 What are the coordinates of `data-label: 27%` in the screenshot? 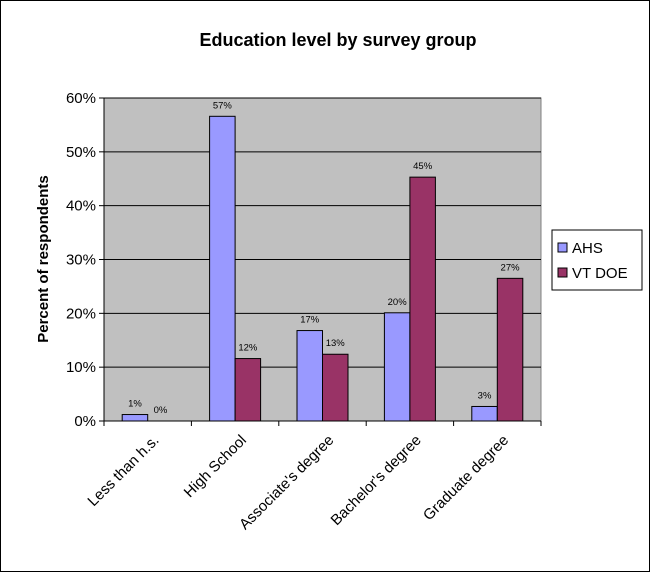 It's located at (511, 267).